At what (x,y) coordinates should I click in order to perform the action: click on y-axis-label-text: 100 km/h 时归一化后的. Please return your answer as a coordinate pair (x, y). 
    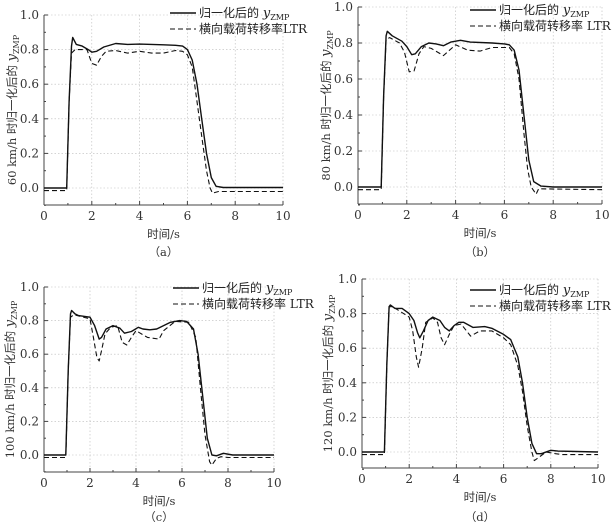
    Looking at the image, I should click on (10, 392).